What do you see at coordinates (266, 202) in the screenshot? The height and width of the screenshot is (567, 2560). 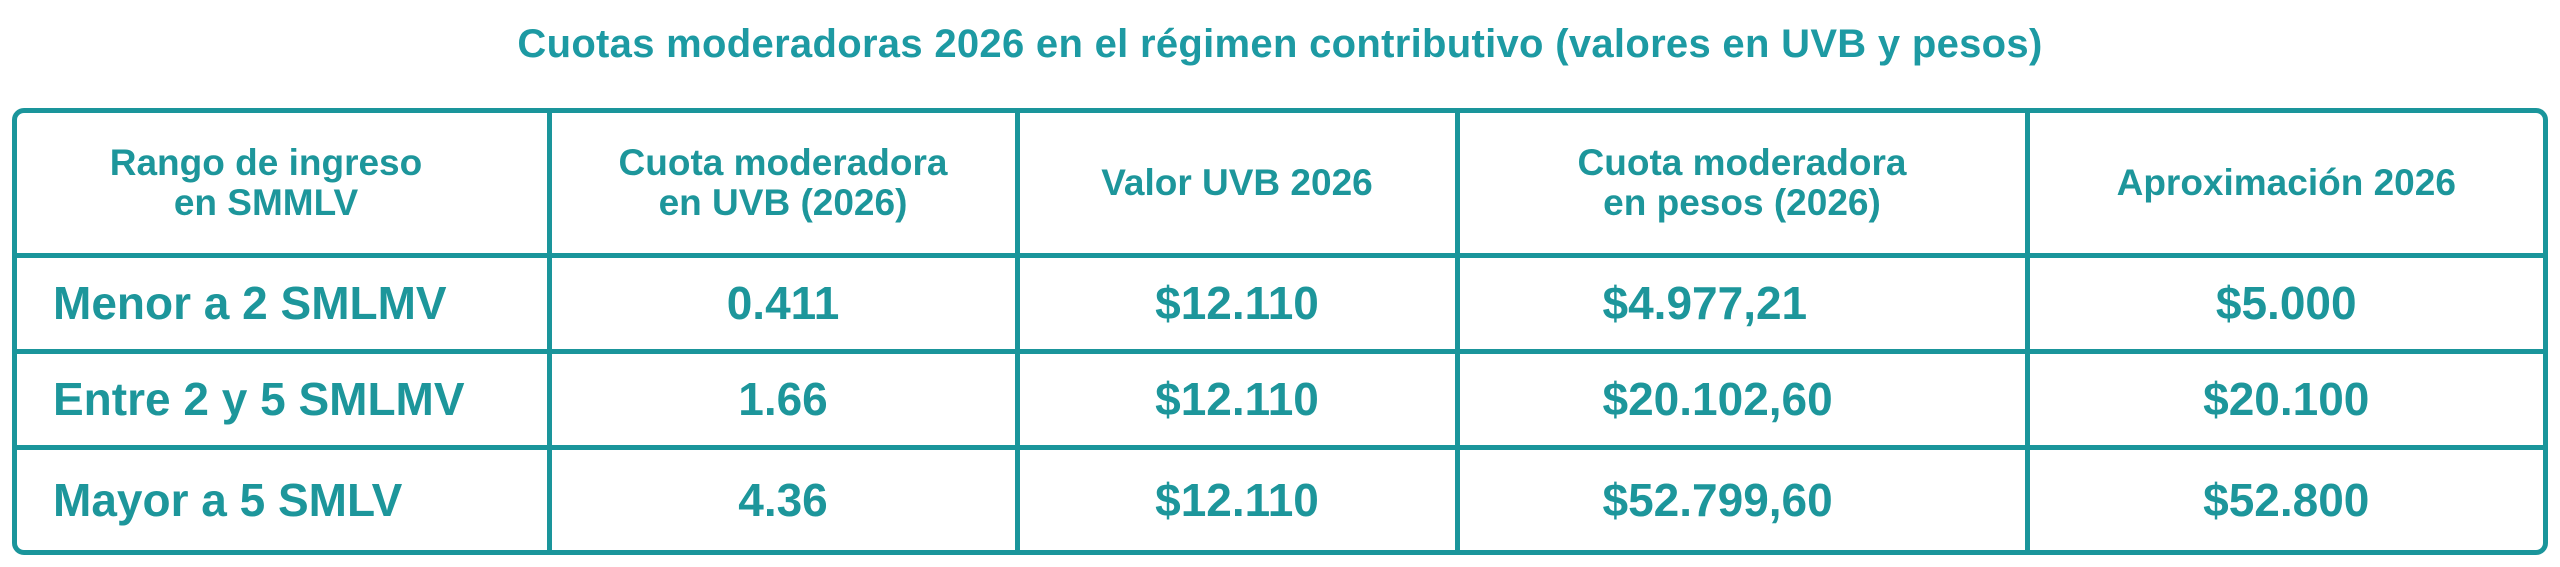 I see `header-income-range-line2: en SMMLV` at bounding box center [266, 202].